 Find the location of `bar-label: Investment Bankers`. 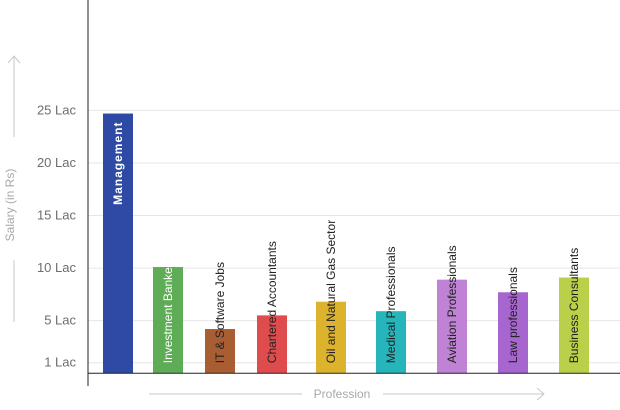

bar-label: Investment Bankers is located at coordinates (168, 310).